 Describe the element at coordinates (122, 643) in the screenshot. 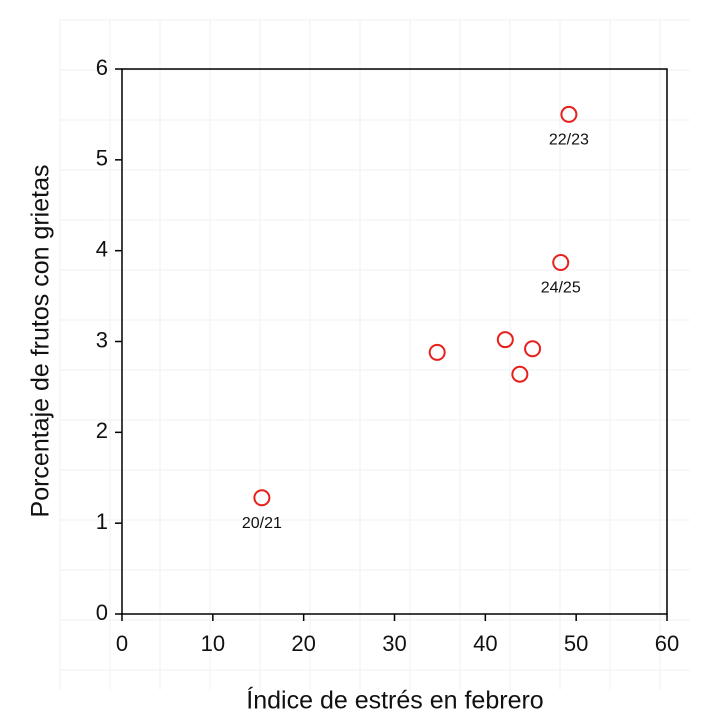

I see `x-tick-label: 0` at that location.